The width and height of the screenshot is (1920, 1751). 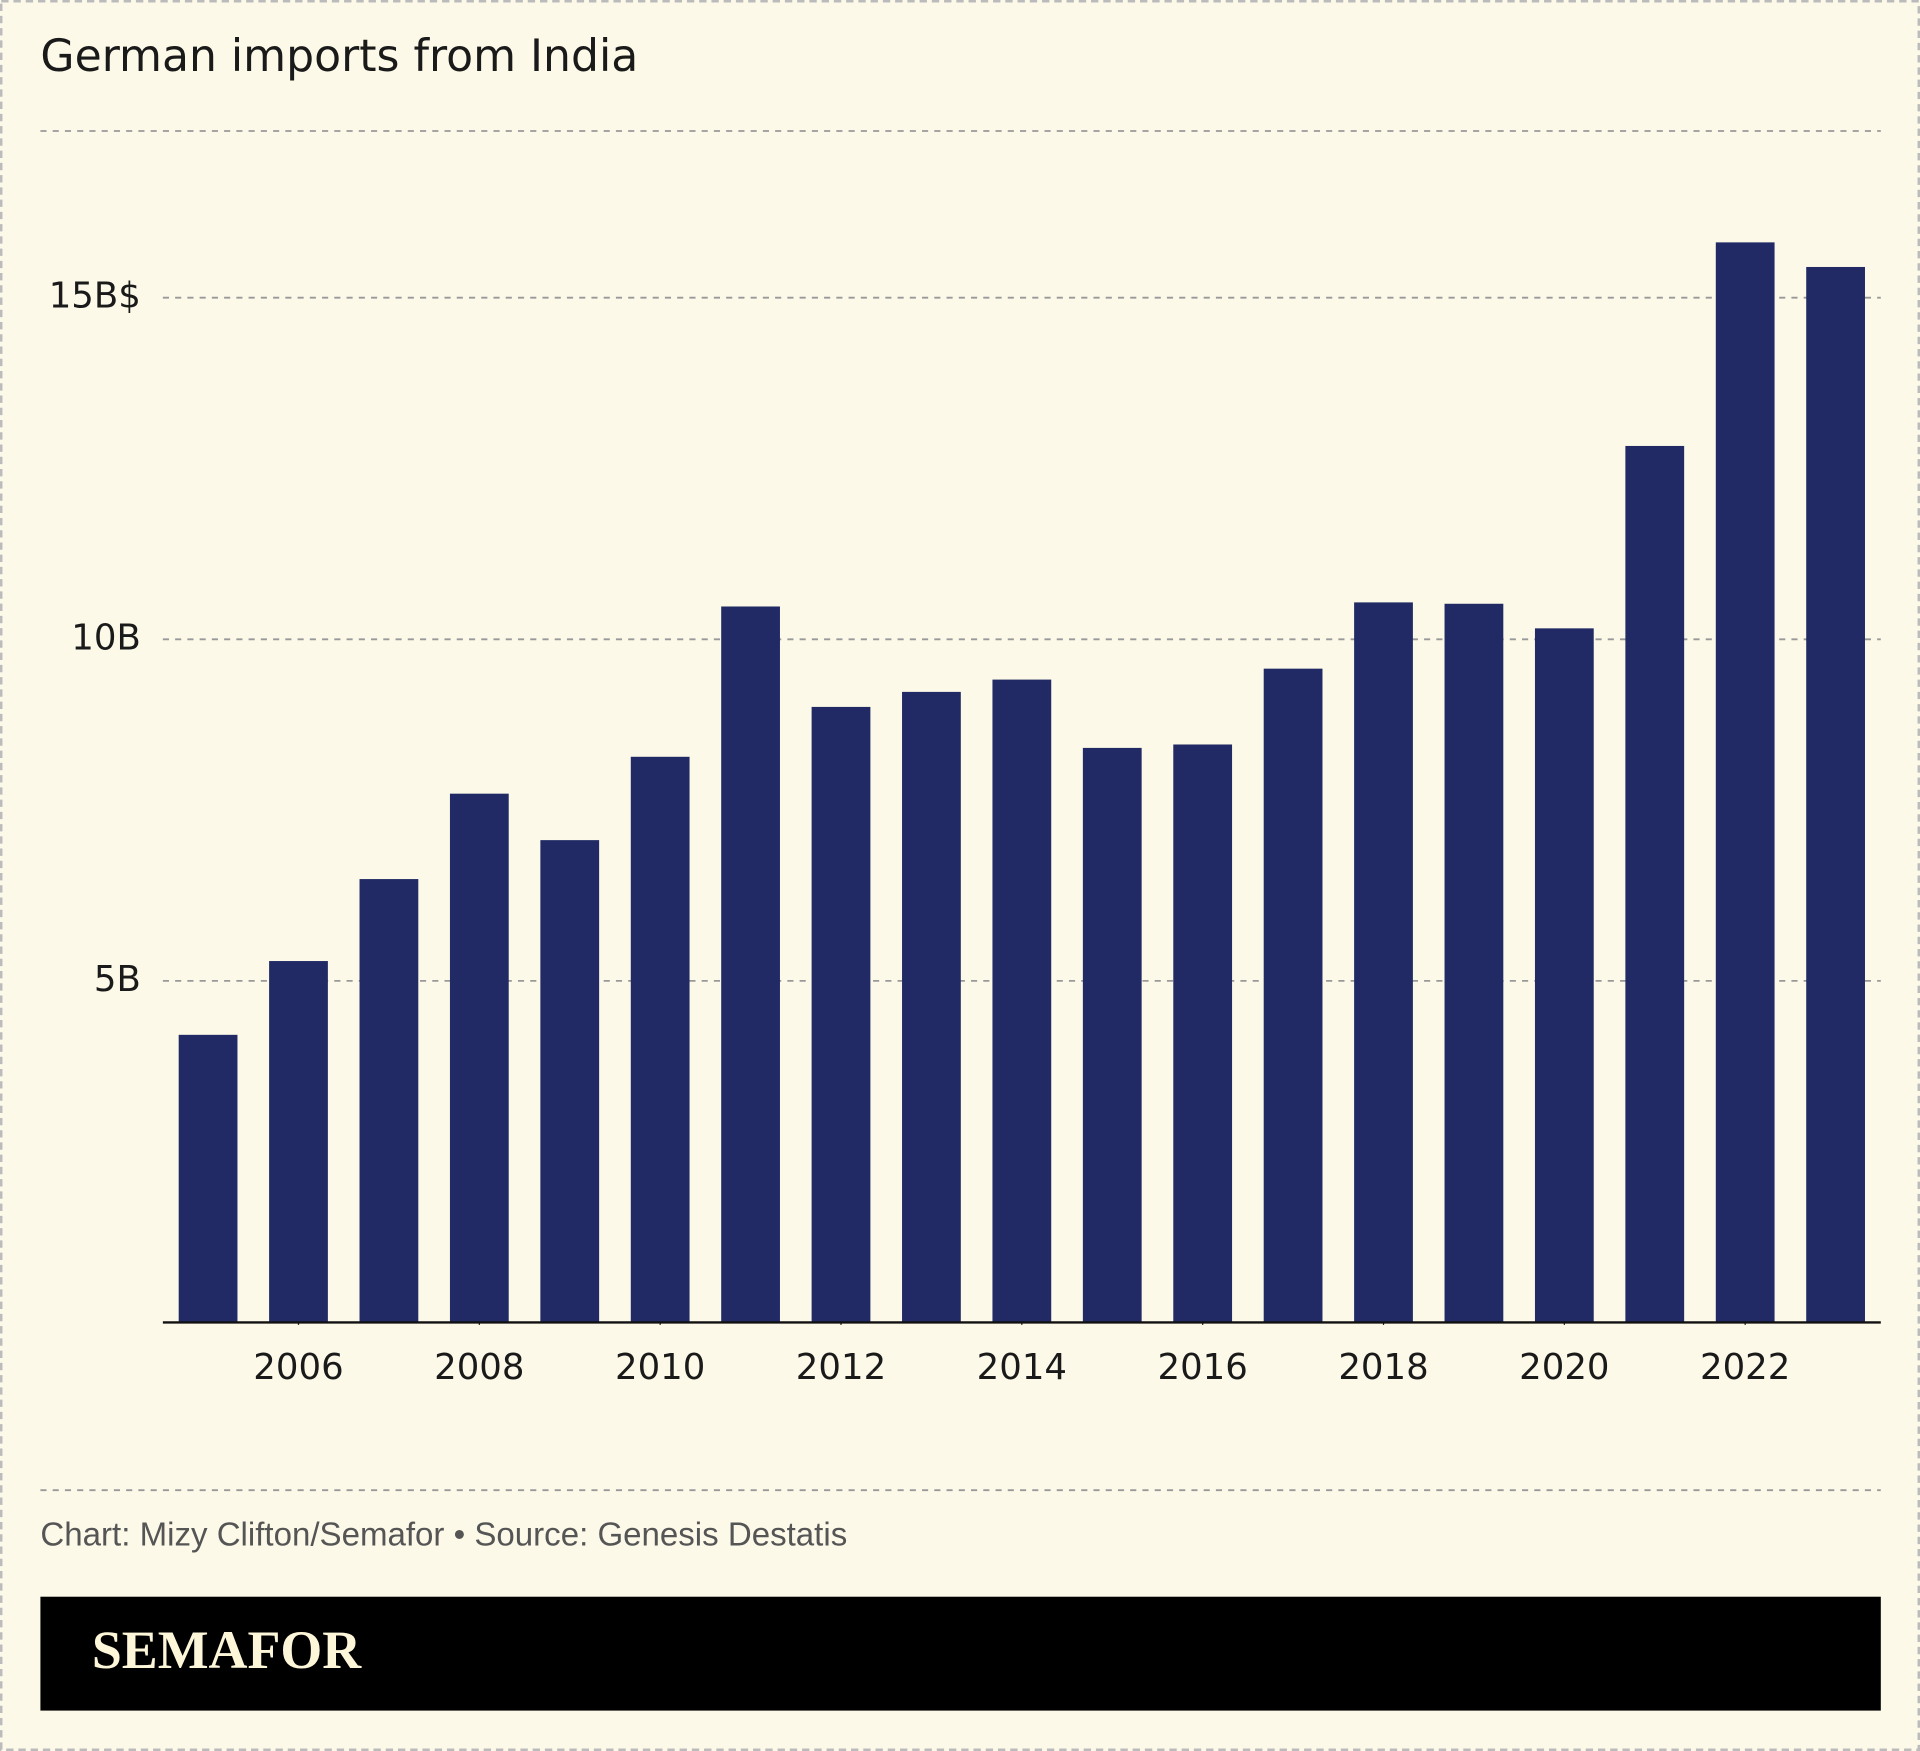 What do you see at coordinates (117, 979) in the screenshot?
I see `y-tick-label: 5B` at bounding box center [117, 979].